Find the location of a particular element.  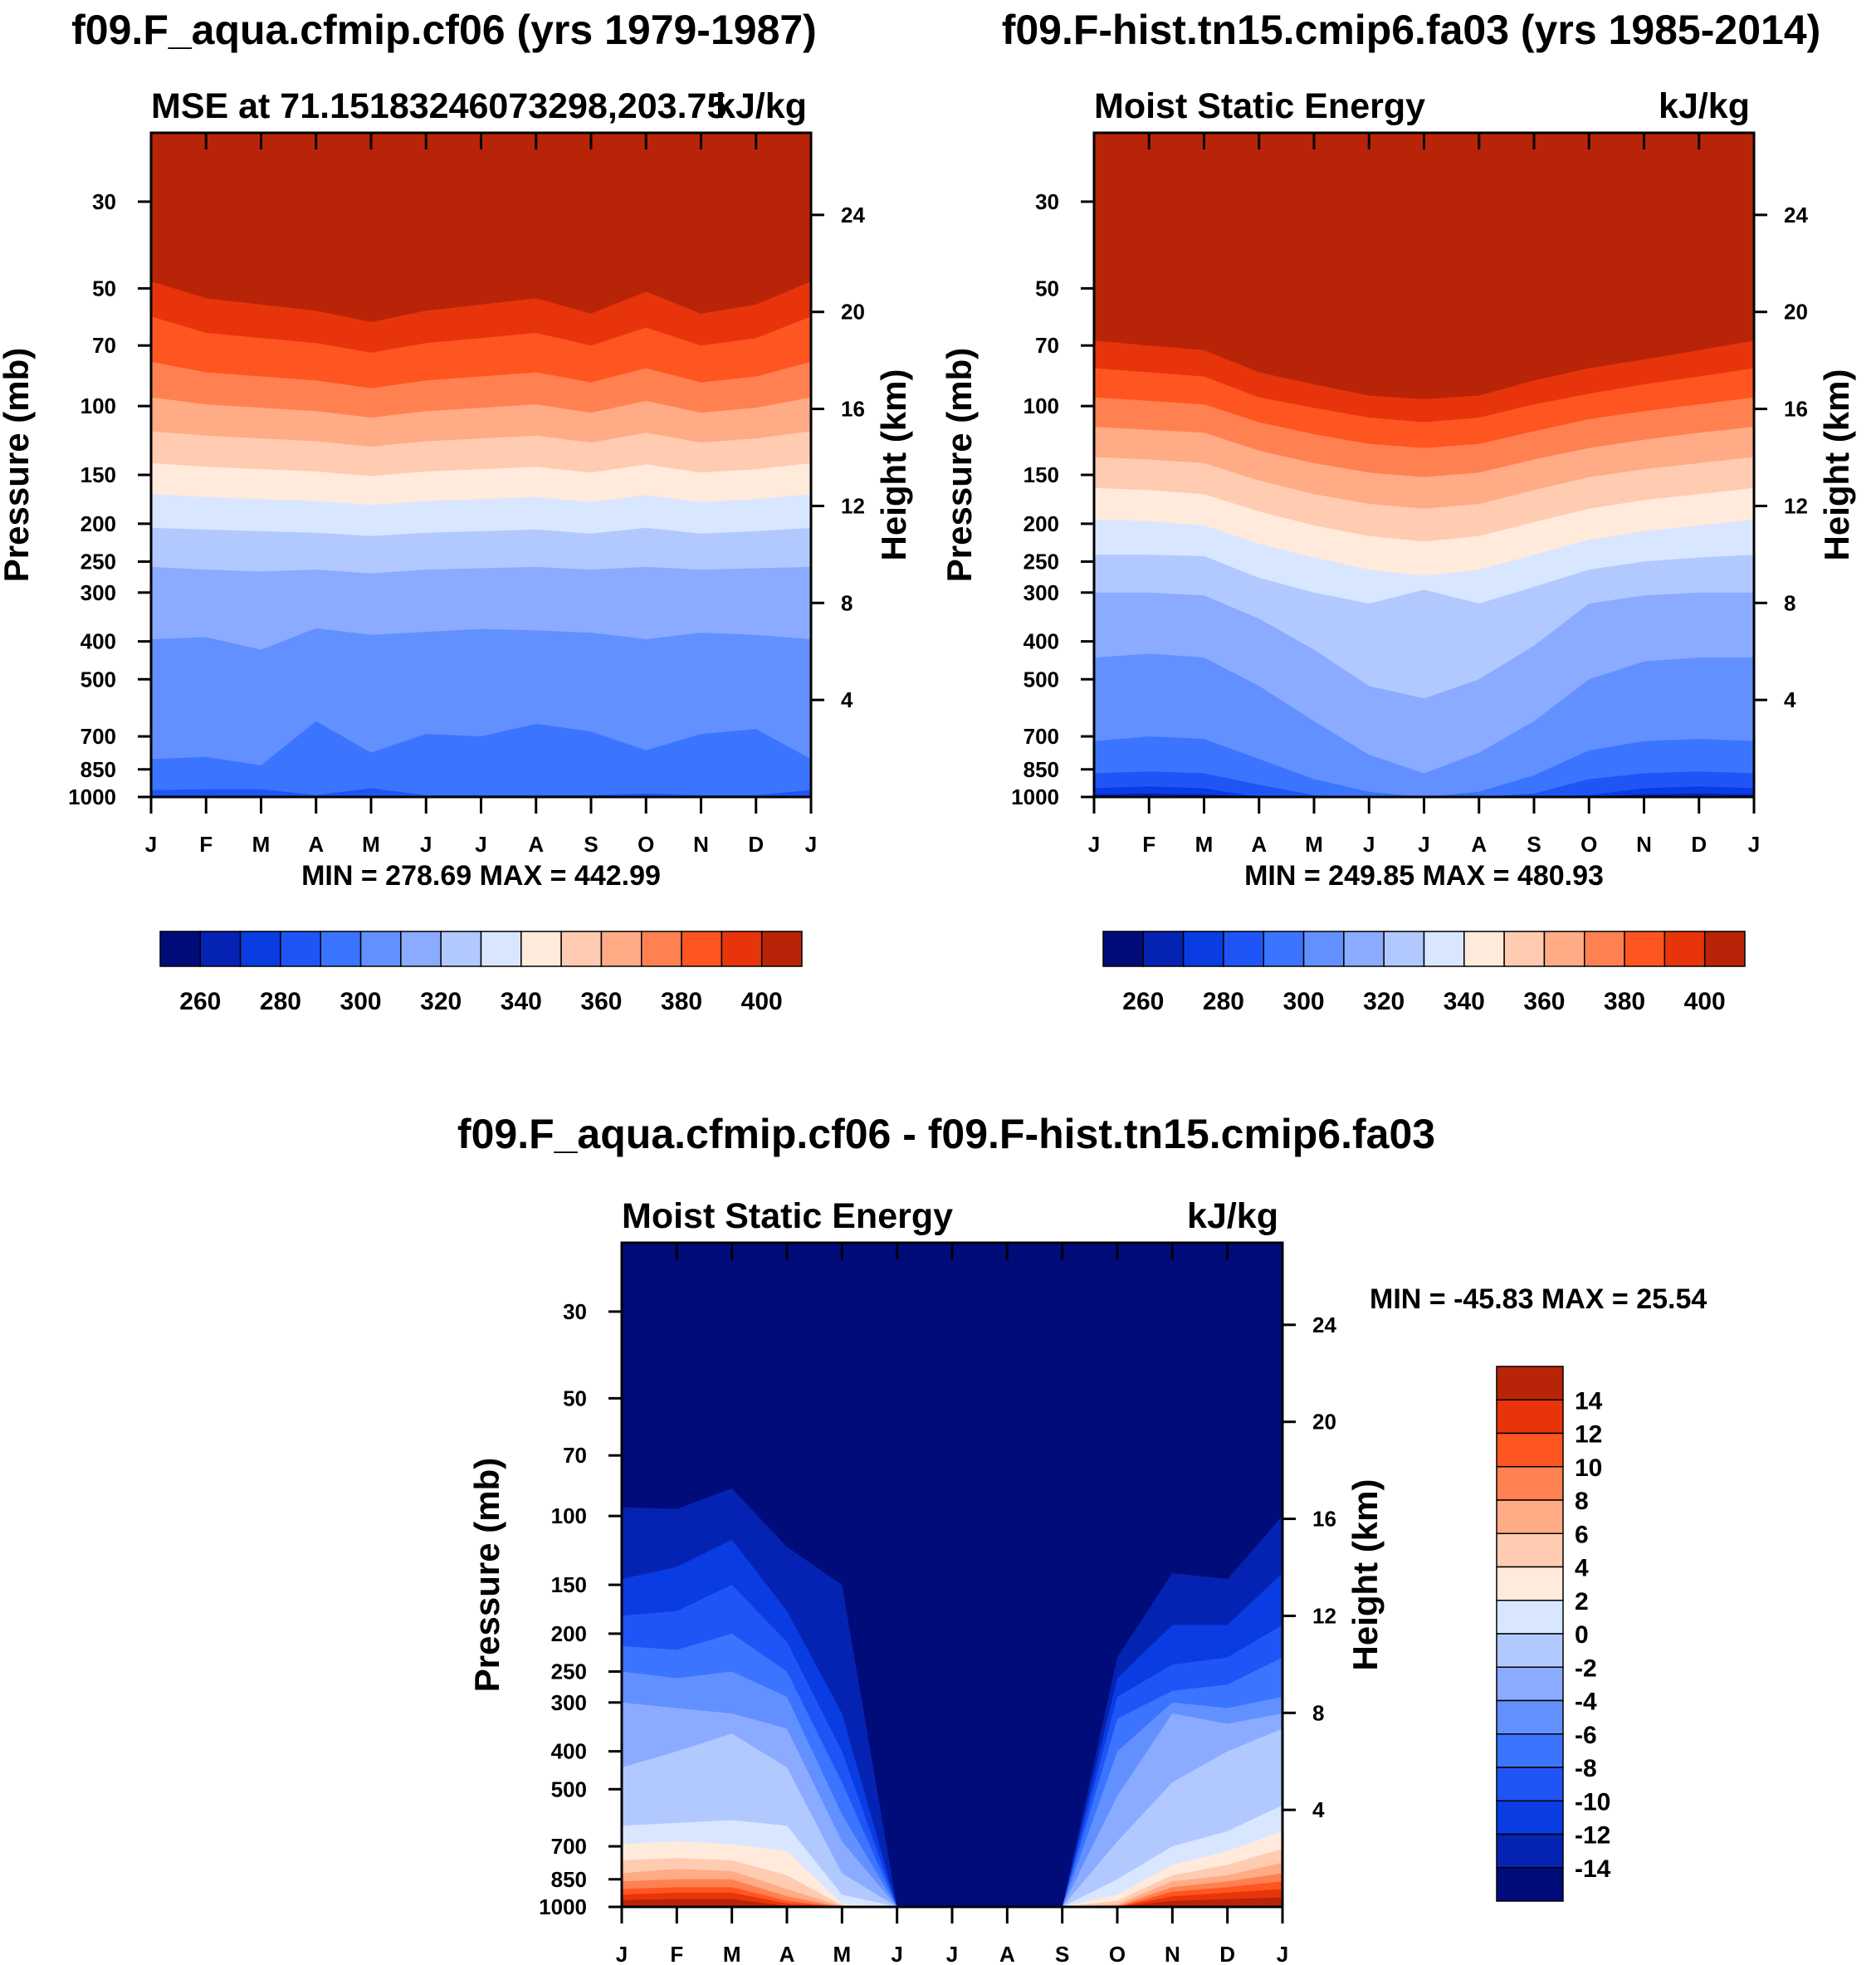

y-tick-label: 500 is located at coordinates (1041, 679).